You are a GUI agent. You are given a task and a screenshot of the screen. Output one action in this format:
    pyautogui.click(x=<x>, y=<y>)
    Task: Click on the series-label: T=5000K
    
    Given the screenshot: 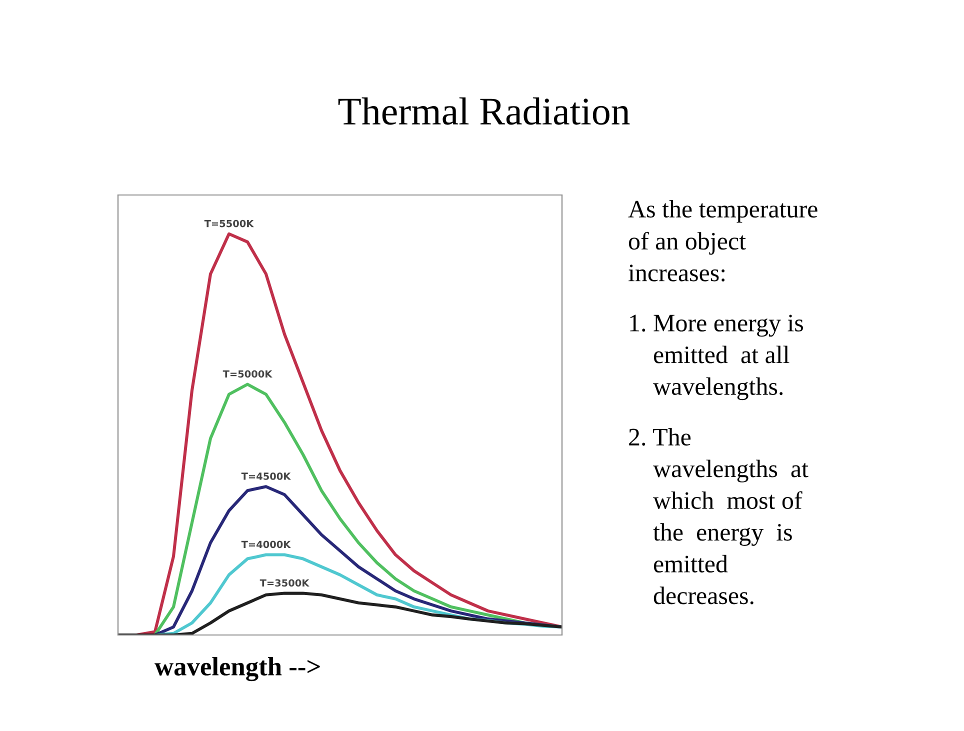 What is the action you would take?
    pyautogui.click(x=247, y=374)
    